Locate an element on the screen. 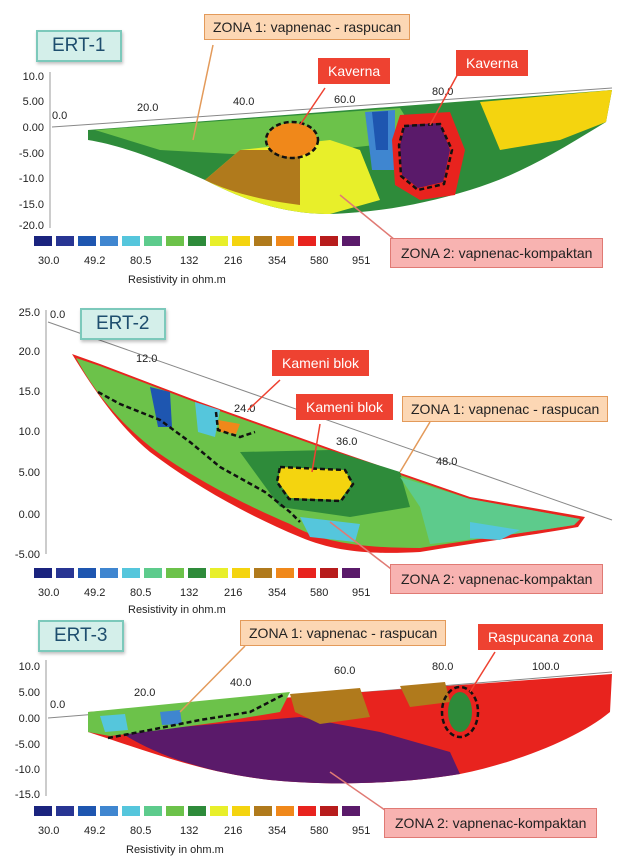 The width and height of the screenshot is (617, 856). ert1-kaverna-right-label: Kaverna is located at coordinates (492, 63).